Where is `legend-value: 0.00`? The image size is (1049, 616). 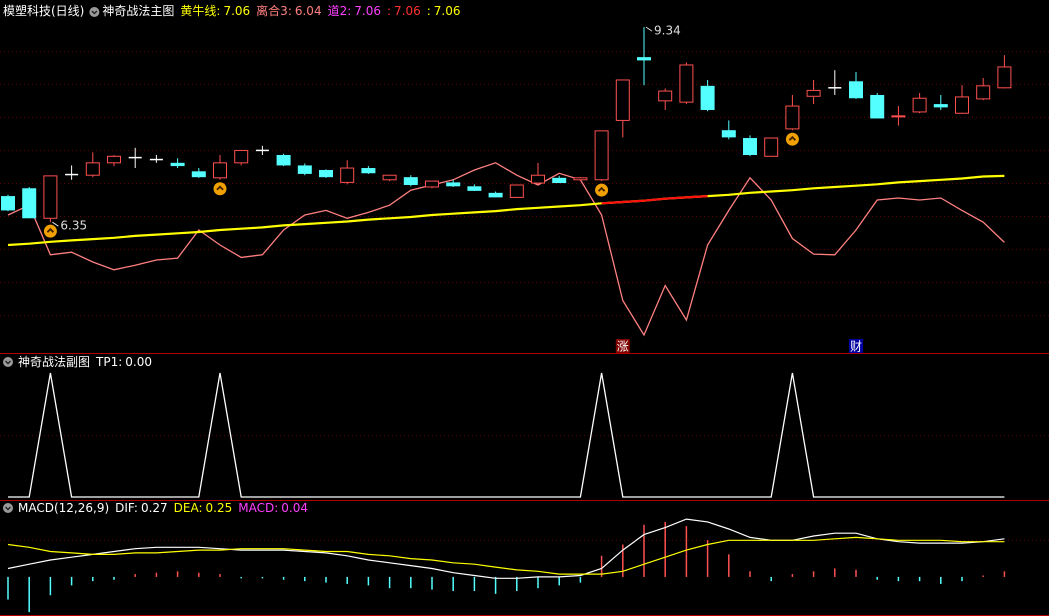
legend-value: 0.00 is located at coordinates (138, 362).